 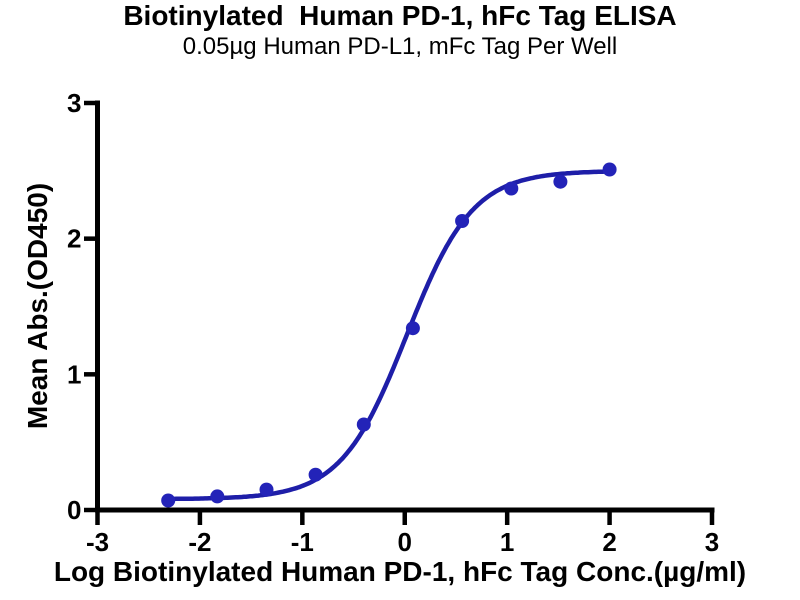 I want to click on y-tick-label: 3, so click(x=74, y=103).